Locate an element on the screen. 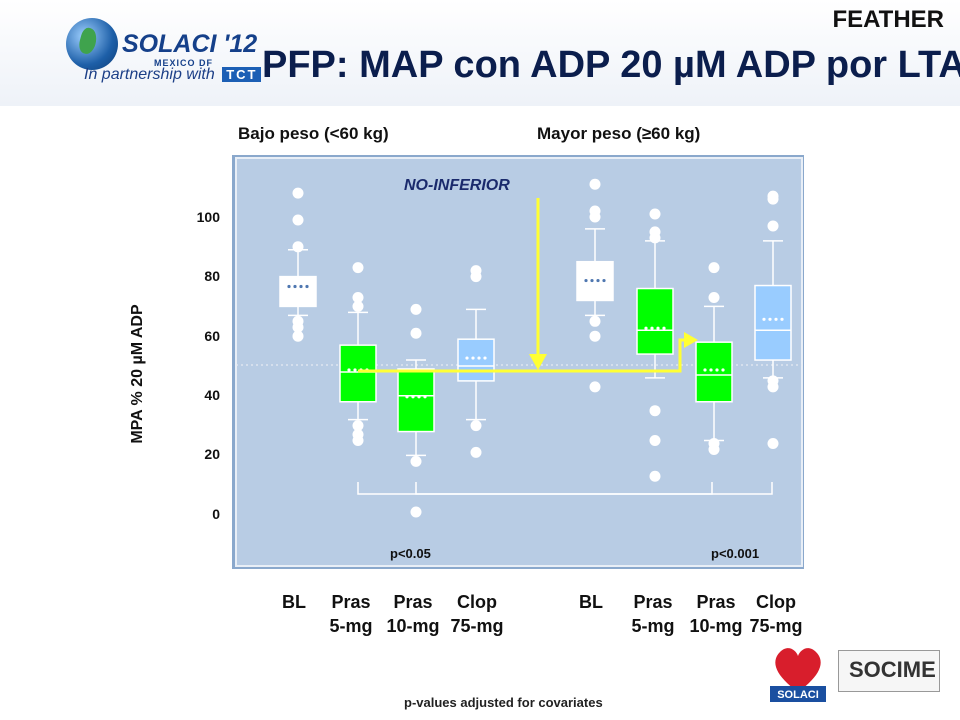 The image size is (960, 720). trial-name: FEATHER is located at coordinates (888, 19).